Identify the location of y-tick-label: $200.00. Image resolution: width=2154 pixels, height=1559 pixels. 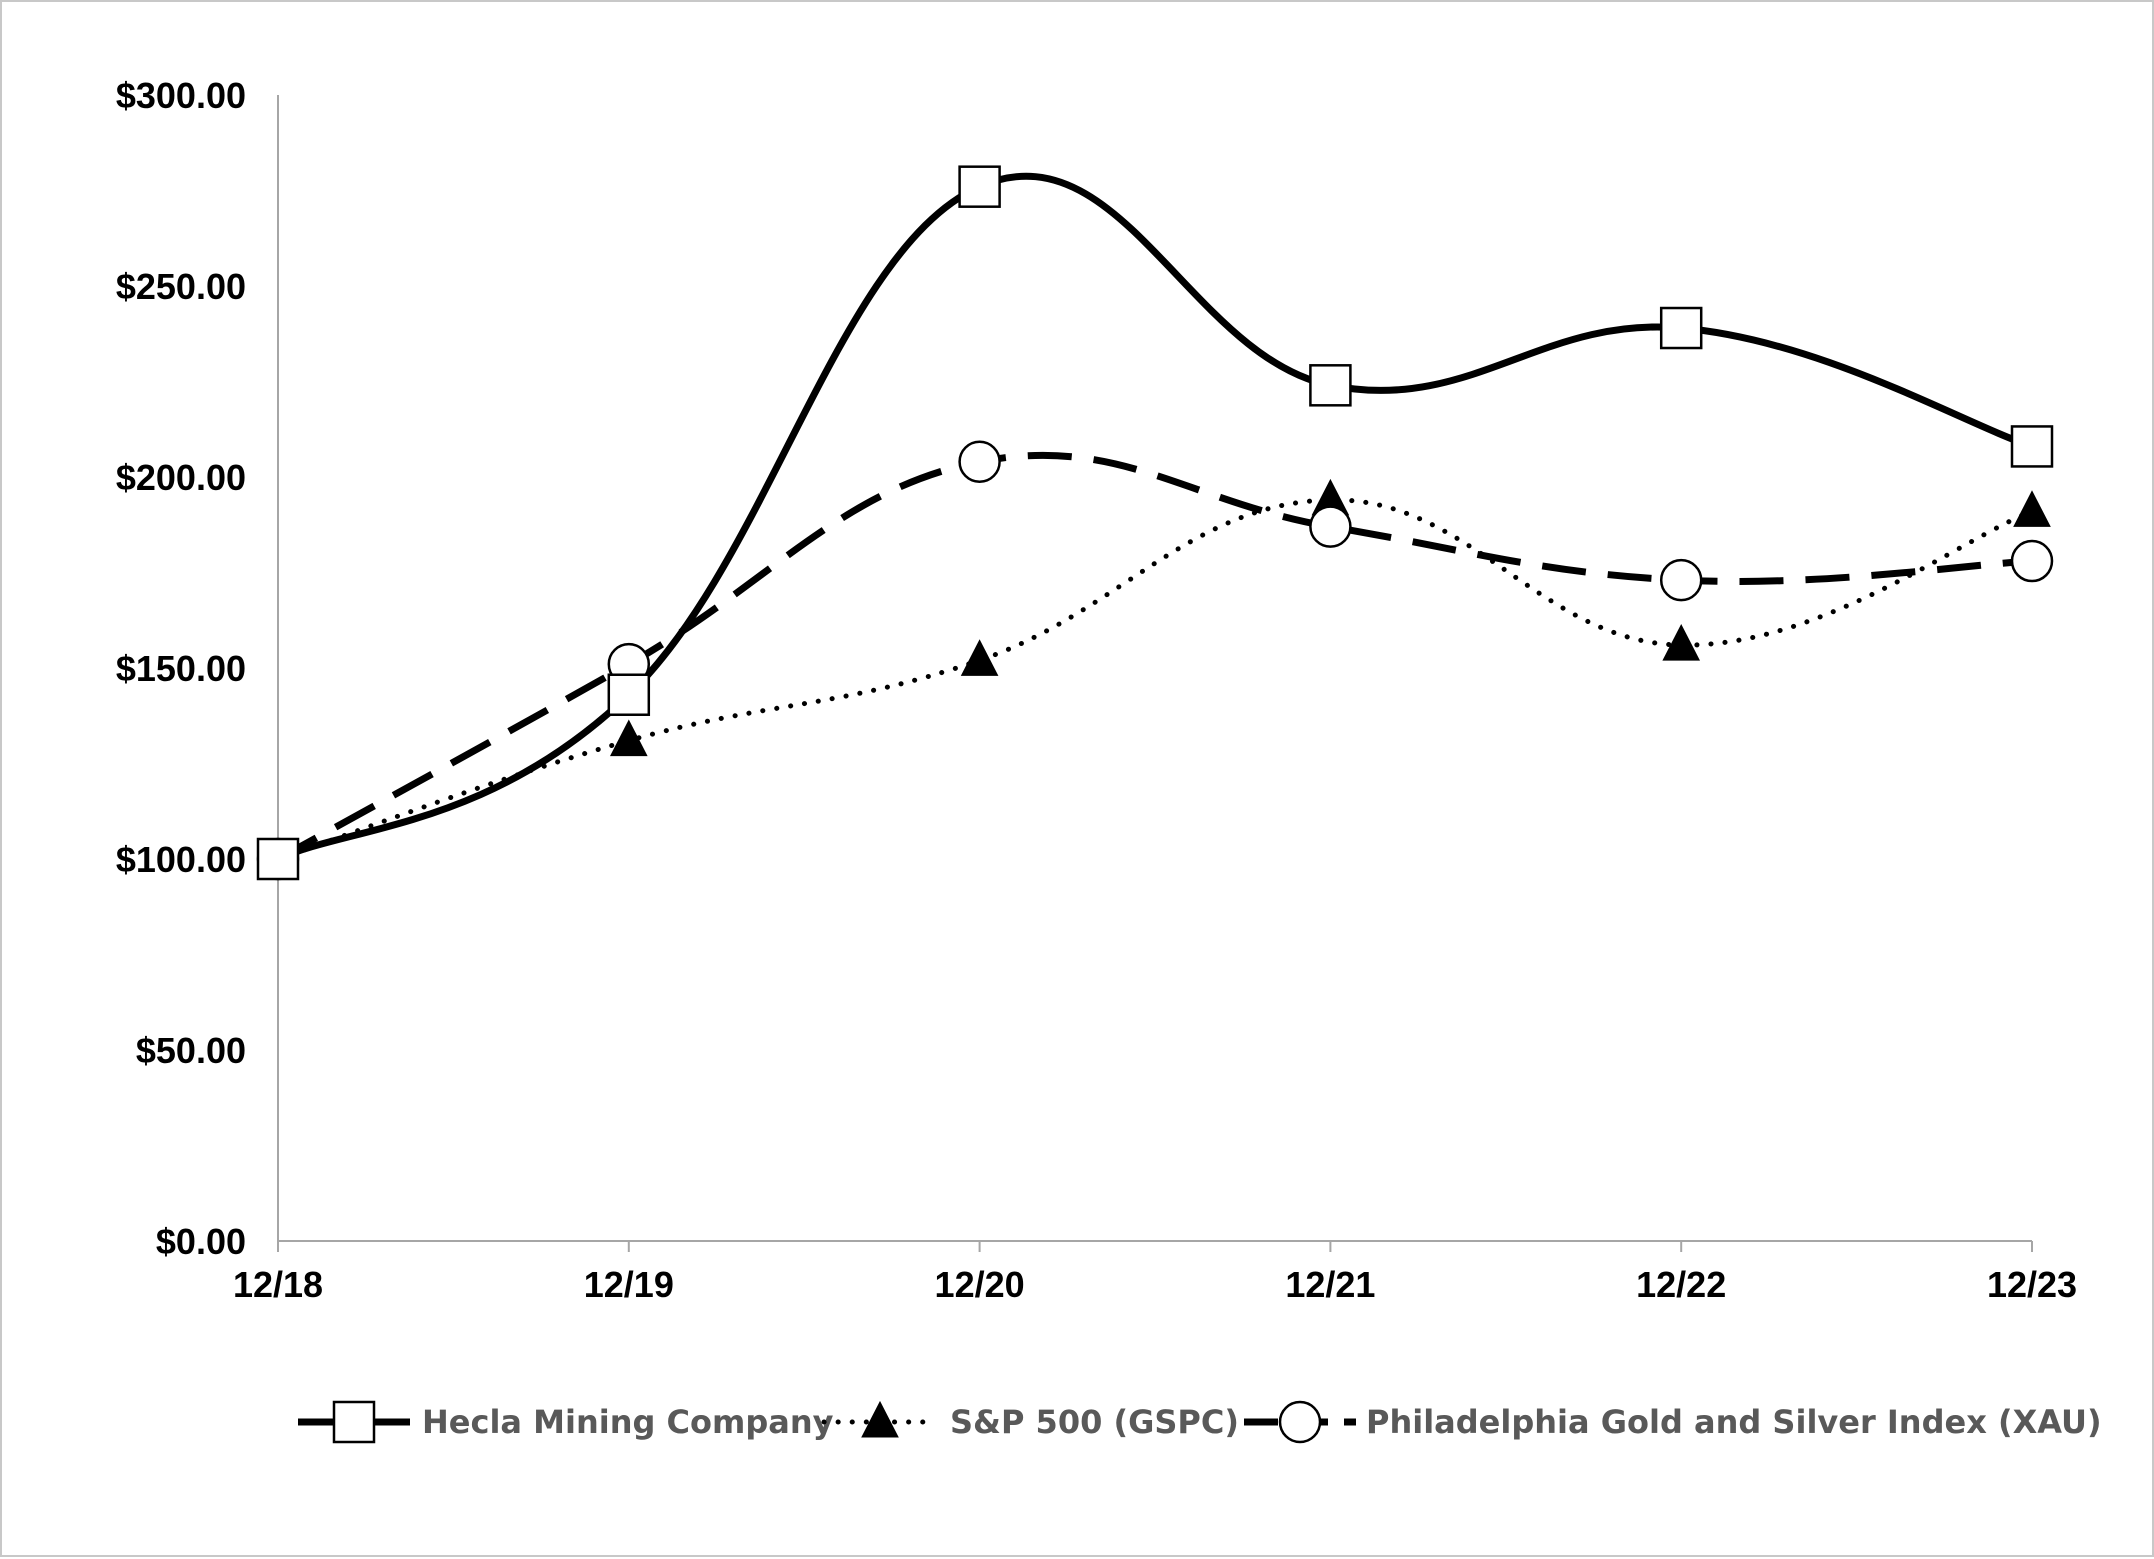
(181, 477).